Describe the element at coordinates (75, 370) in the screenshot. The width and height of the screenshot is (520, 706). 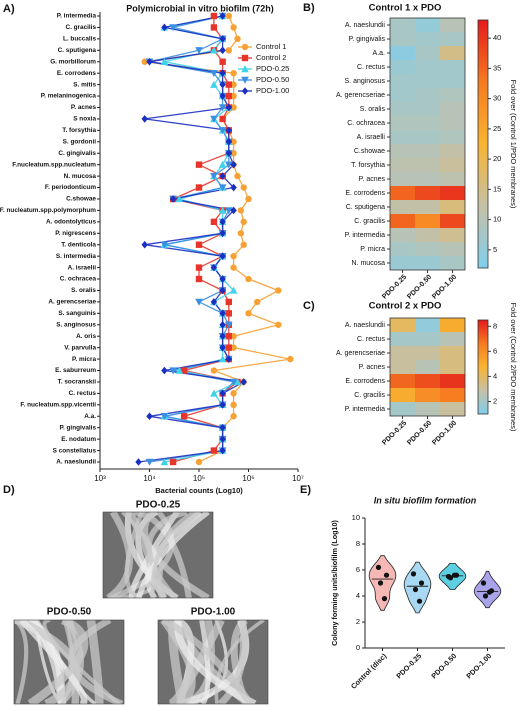
I see `y-tick-label: E. saburreum` at that location.